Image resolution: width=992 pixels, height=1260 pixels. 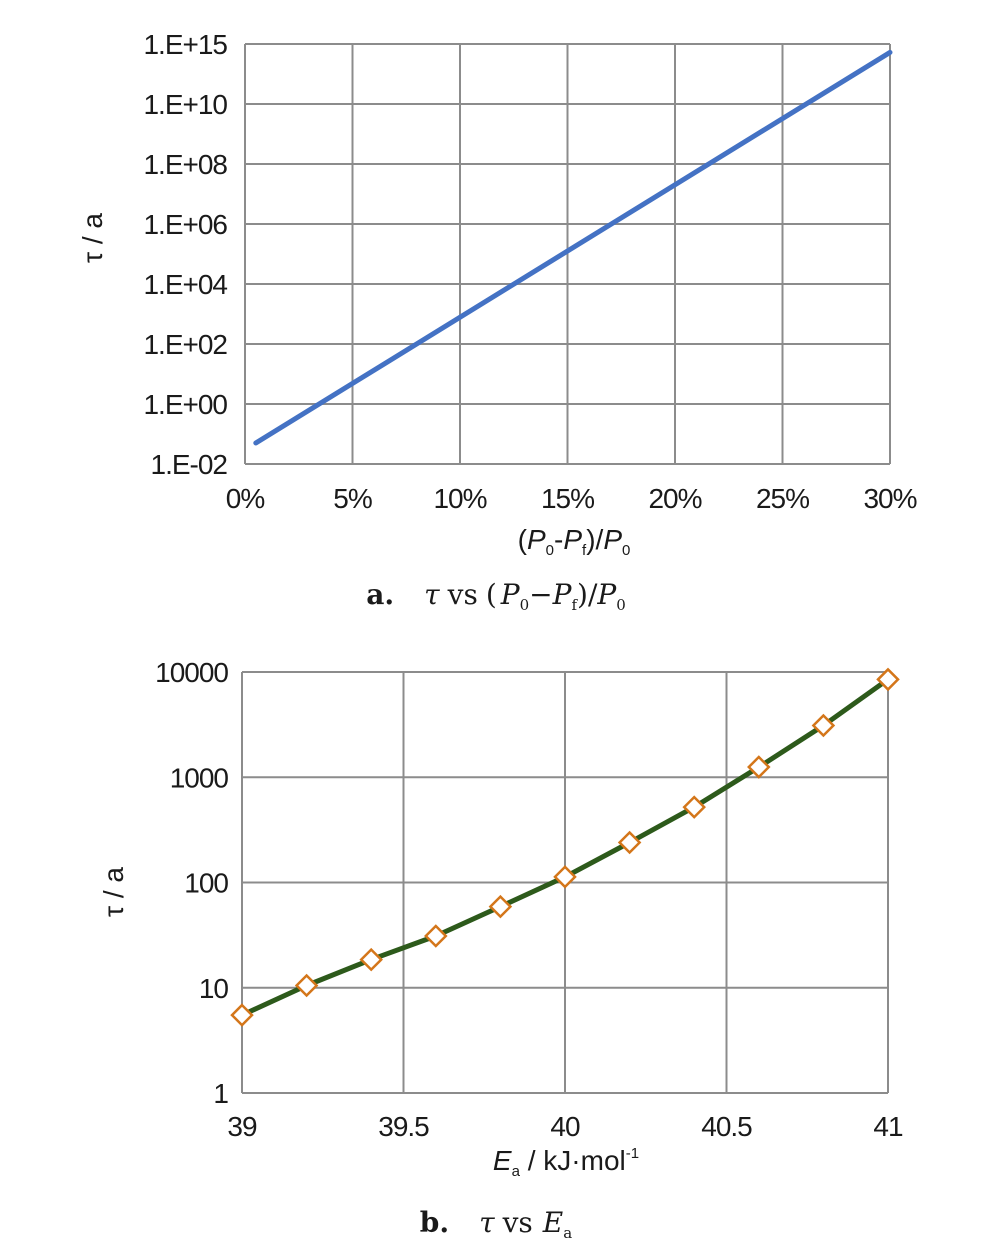 I want to click on chart-a-x-tick-label: 20%, so click(x=674, y=498).